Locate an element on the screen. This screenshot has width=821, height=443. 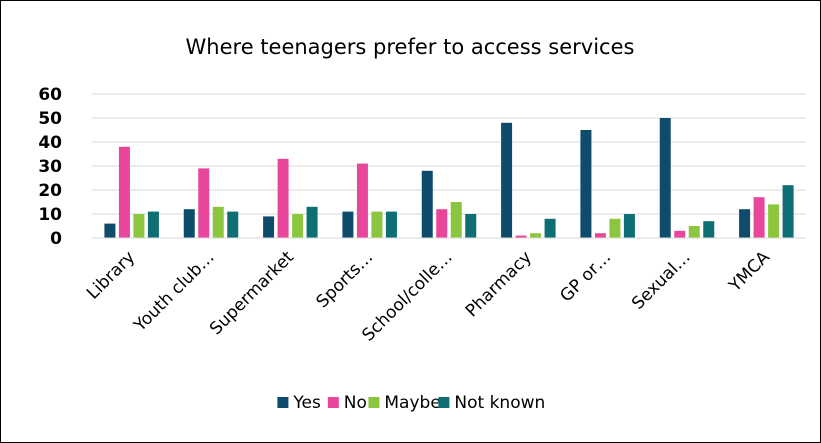
y-tick-label: 30 is located at coordinates (50, 167).